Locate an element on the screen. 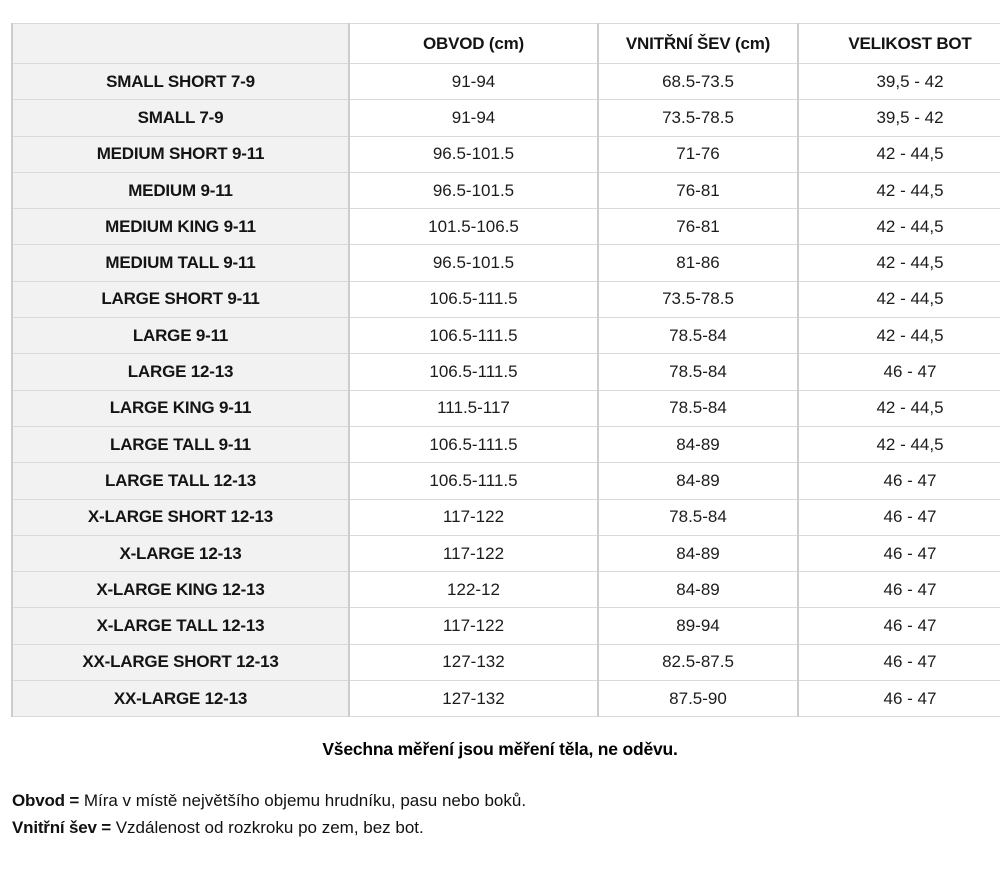 This screenshot has width=1000, height=891. size-row-label: MEDIUM SHORT 9-11 is located at coordinates (180, 154).